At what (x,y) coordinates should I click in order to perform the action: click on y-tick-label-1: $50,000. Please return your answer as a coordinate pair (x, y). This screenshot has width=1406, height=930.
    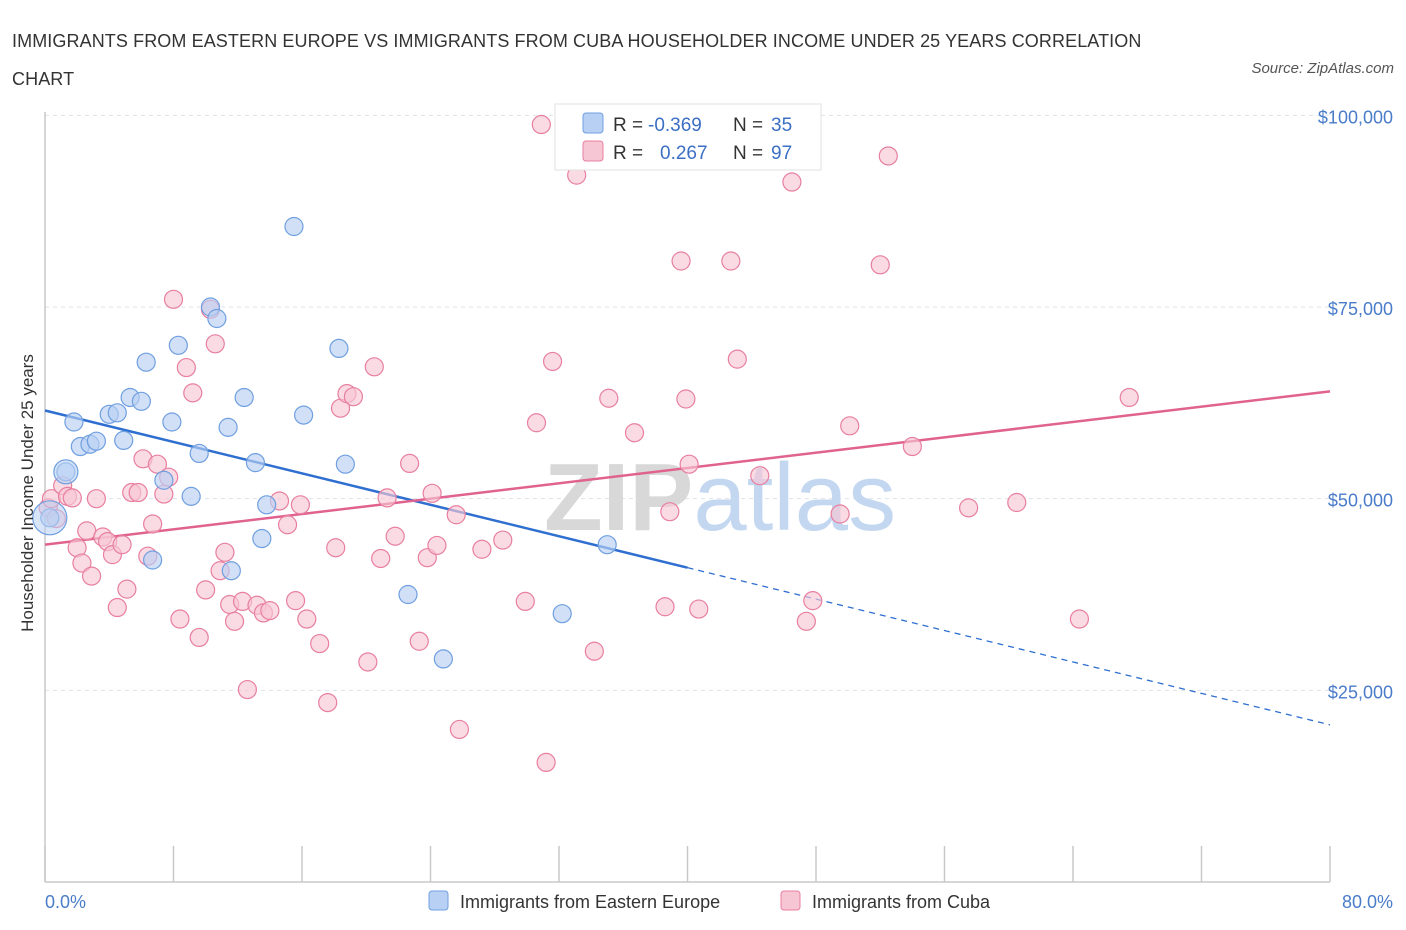
    Looking at the image, I should click on (1360, 501).